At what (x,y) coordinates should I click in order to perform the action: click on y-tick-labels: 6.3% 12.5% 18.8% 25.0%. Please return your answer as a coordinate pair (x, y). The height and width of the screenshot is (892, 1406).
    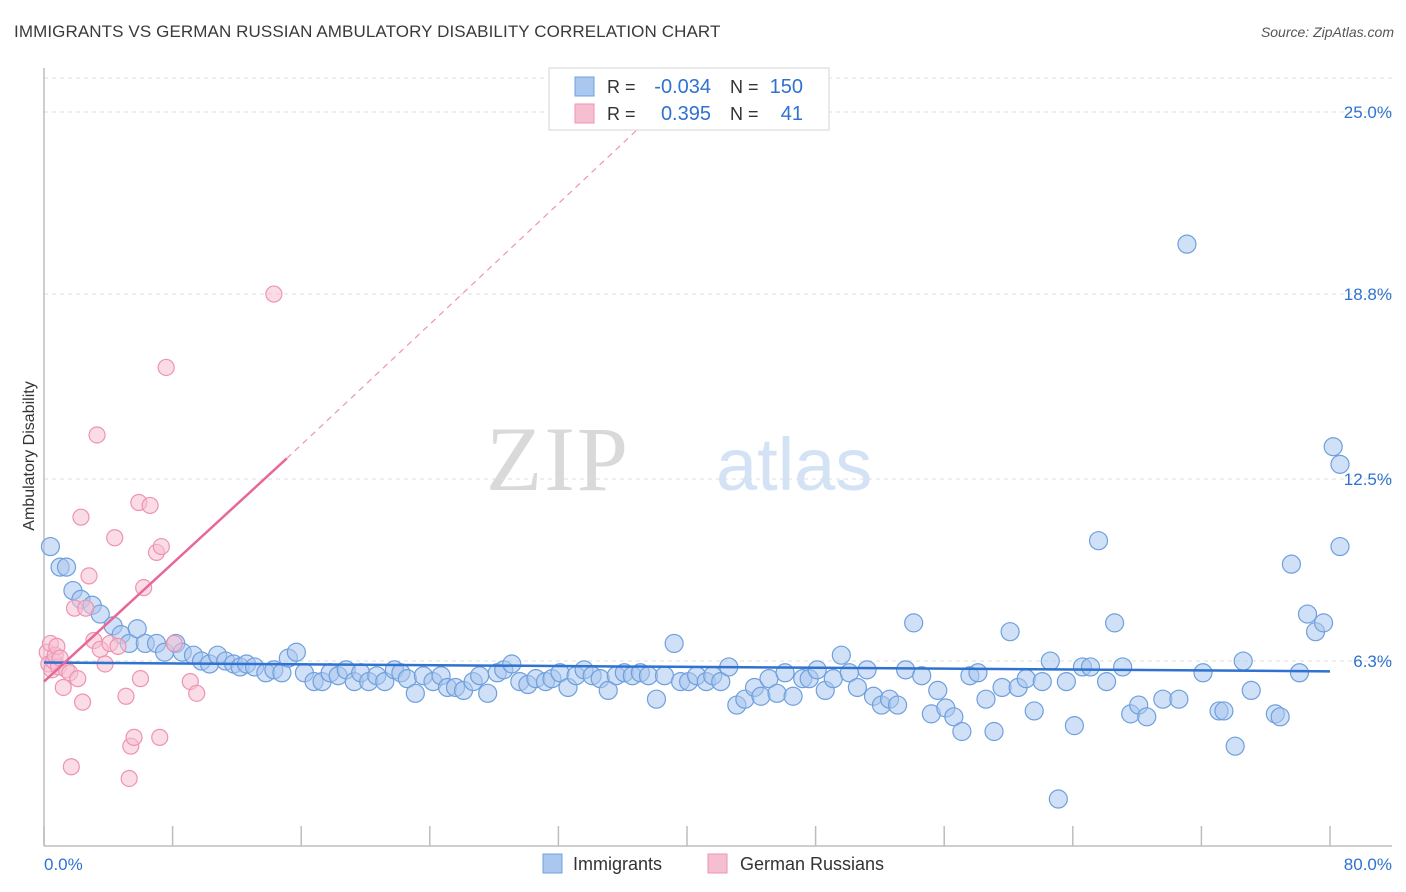
    Looking at the image, I should click on (1368, 387).